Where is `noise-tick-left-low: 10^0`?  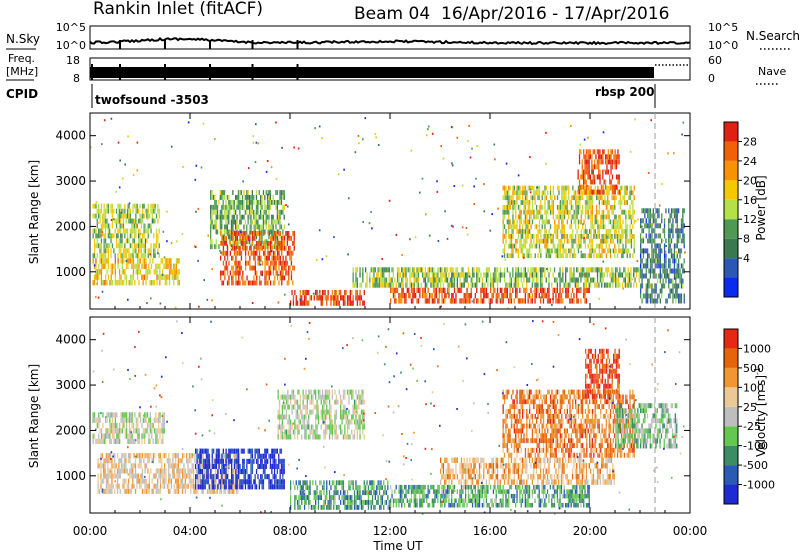
noise-tick-left-low: 10^0 is located at coordinates (71, 45).